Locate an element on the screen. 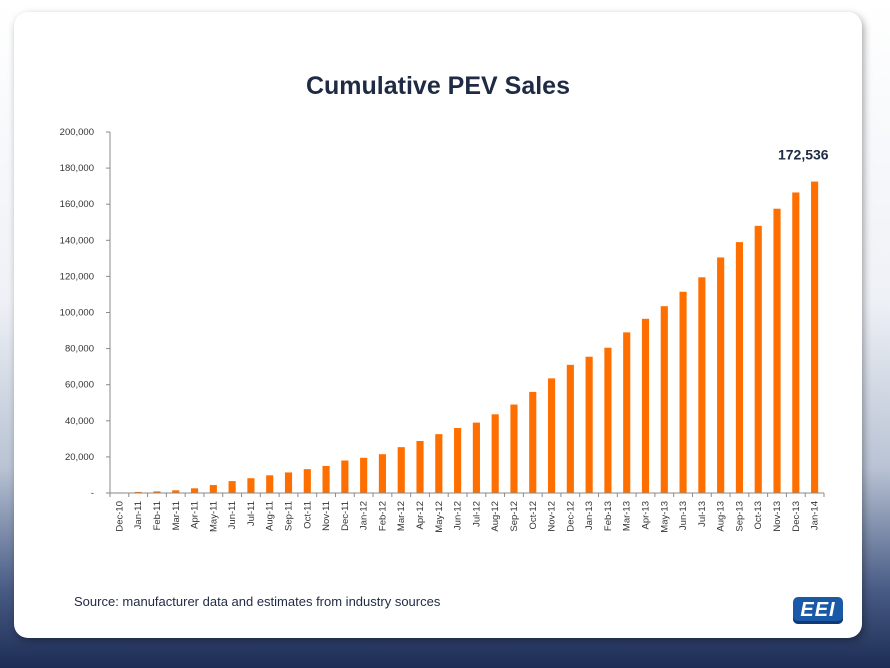 Image resolution: width=890 pixels, height=668 pixels. x-tick-label: Sep-11 is located at coordinates (289, 516).